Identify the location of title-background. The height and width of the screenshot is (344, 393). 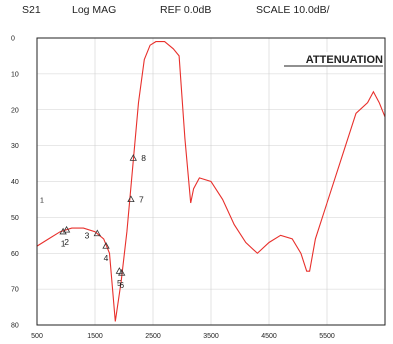
(332, 59).